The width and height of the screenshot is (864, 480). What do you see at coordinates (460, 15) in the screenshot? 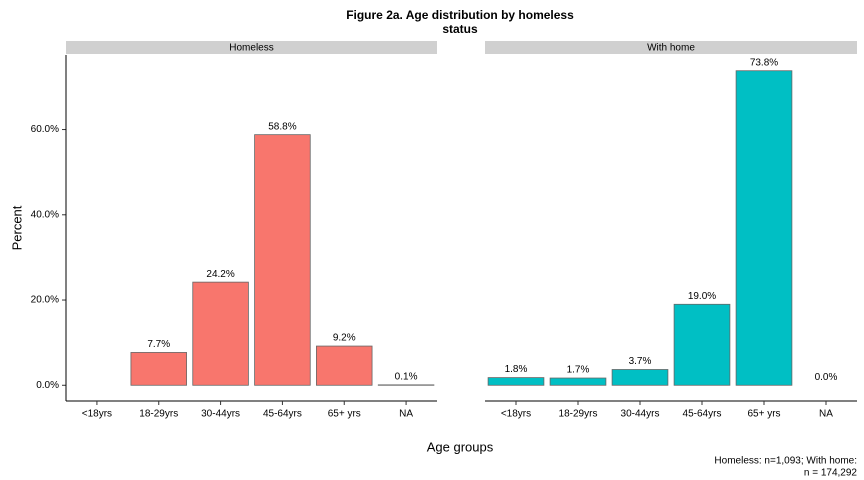
I see `chart-title: Figure 2a. Age distribution by homeless` at bounding box center [460, 15].